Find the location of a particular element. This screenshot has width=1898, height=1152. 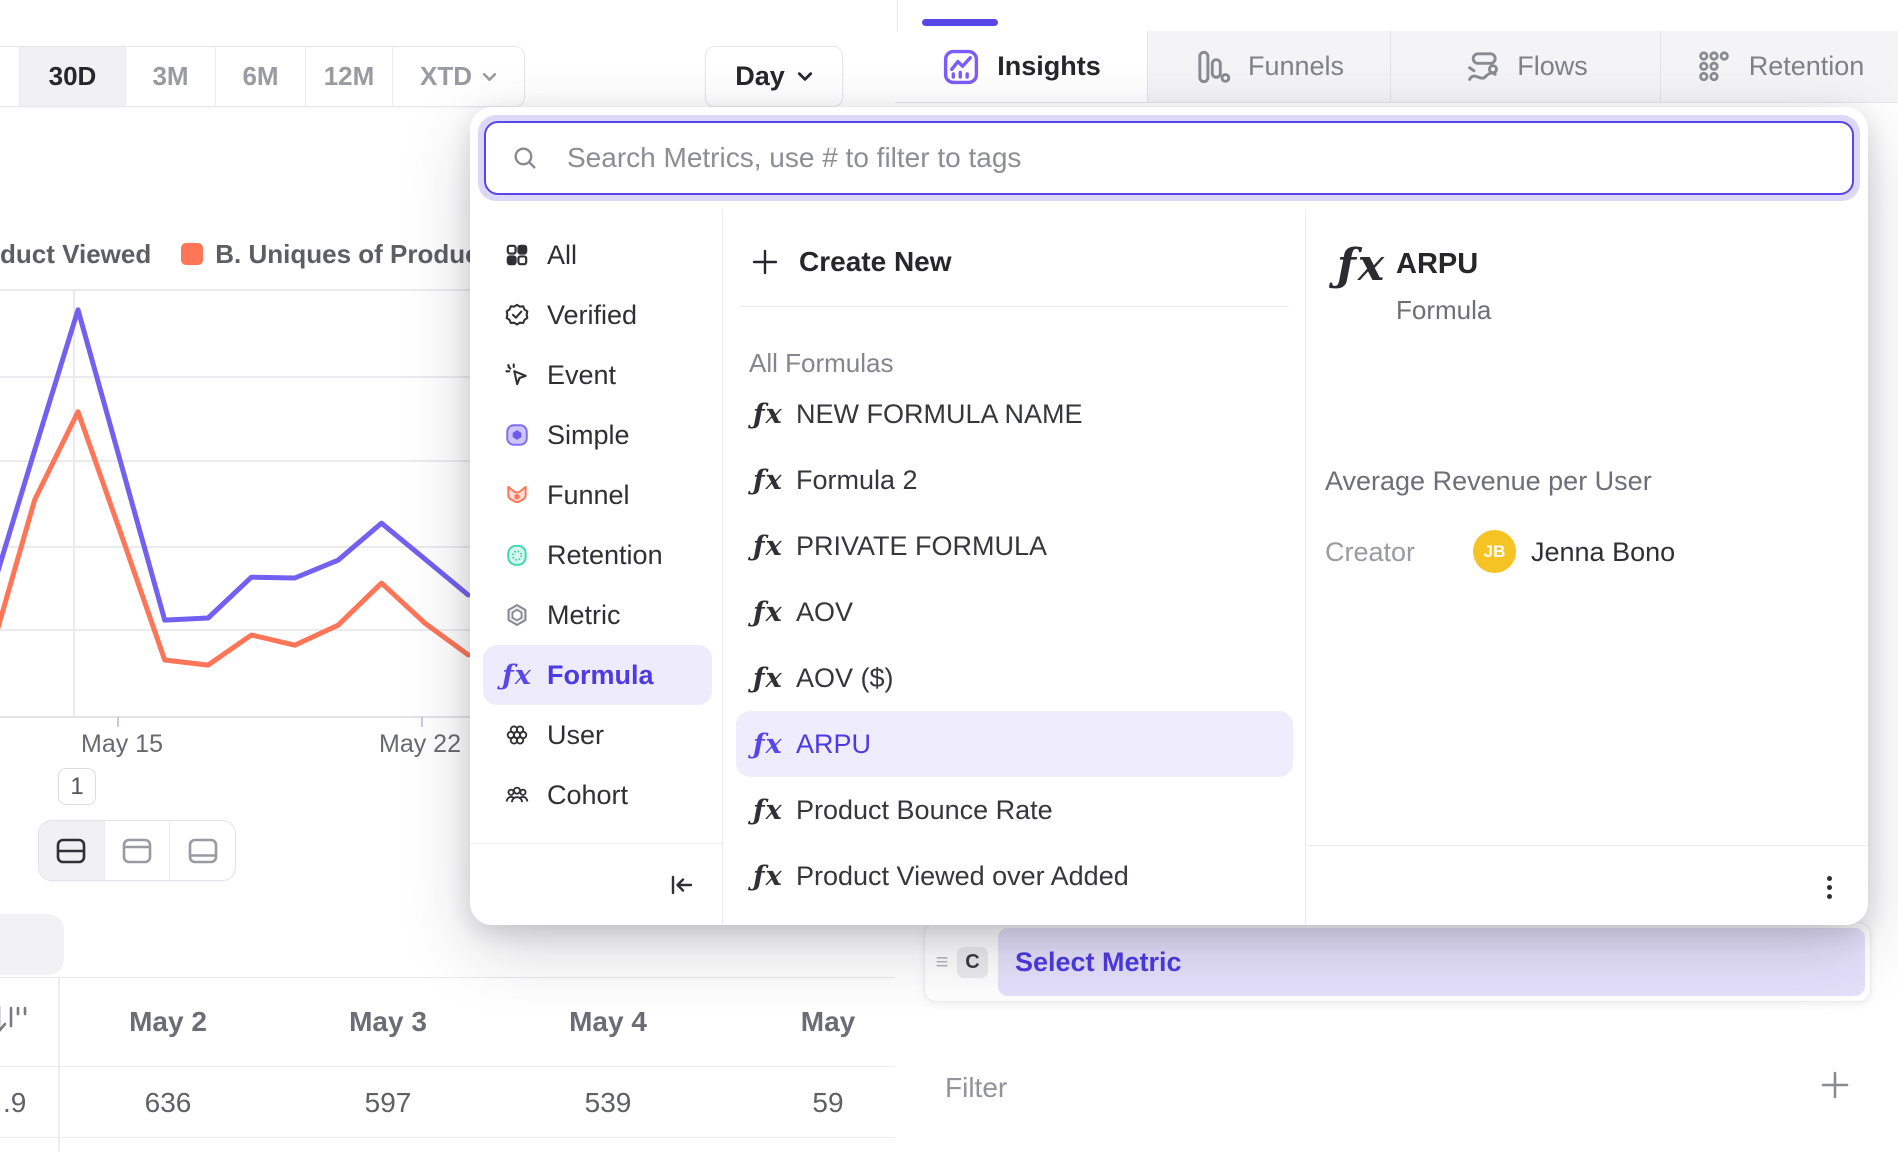

column-header: May 3 is located at coordinates (388, 1021).